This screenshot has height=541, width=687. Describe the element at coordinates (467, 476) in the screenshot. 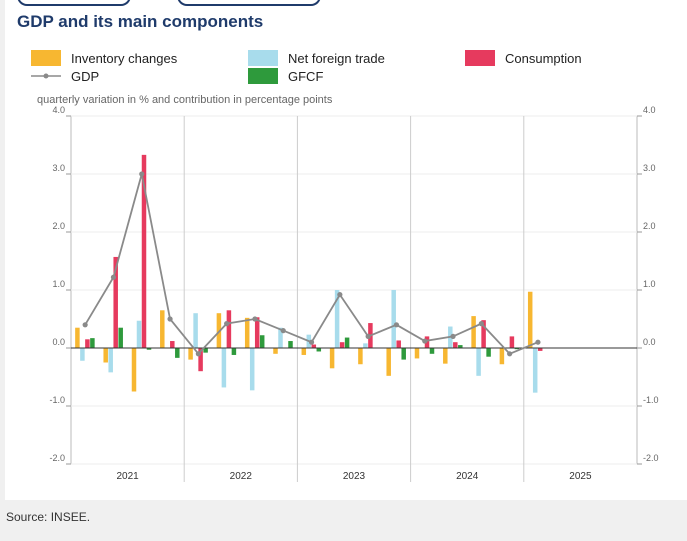

I see `x-year-label: 2024` at that location.